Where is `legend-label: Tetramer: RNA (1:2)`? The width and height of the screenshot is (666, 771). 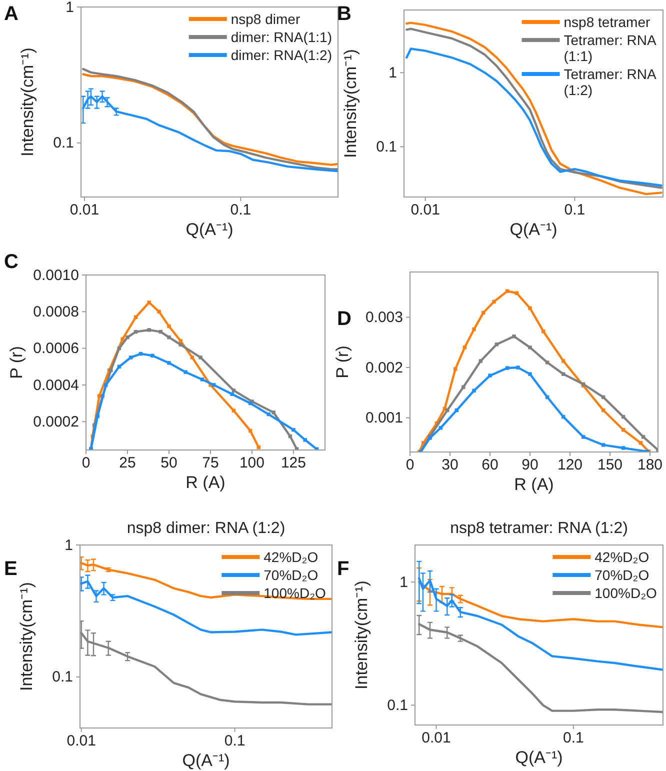 legend-label: Tetramer: RNA (1:2) is located at coordinates (610, 82).